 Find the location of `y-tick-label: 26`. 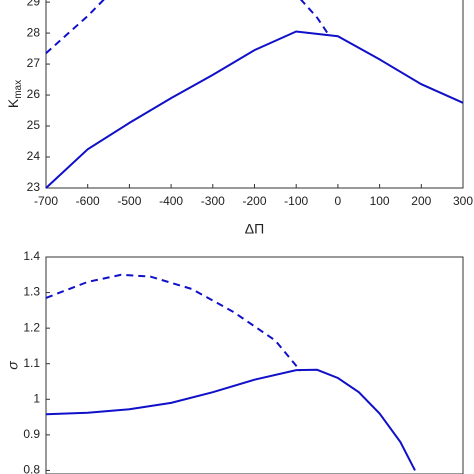

y-tick-label: 26 is located at coordinates (34, 94).